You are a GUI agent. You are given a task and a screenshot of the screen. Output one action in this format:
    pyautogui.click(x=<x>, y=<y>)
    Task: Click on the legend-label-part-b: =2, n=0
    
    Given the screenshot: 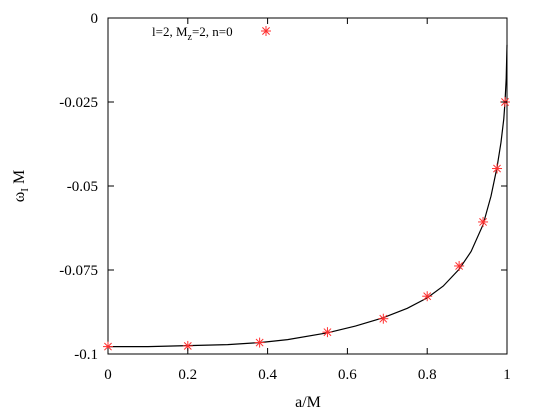 What is the action you would take?
    pyautogui.click(x=212, y=31)
    